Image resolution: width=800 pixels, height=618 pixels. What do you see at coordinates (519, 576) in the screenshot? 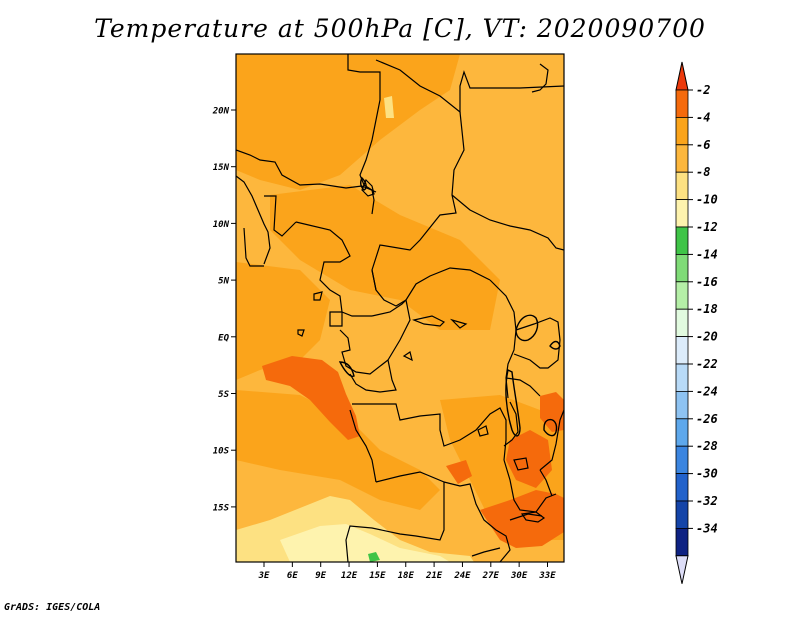
I see `lon-tick-label: 30E` at bounding box center [519, 576].